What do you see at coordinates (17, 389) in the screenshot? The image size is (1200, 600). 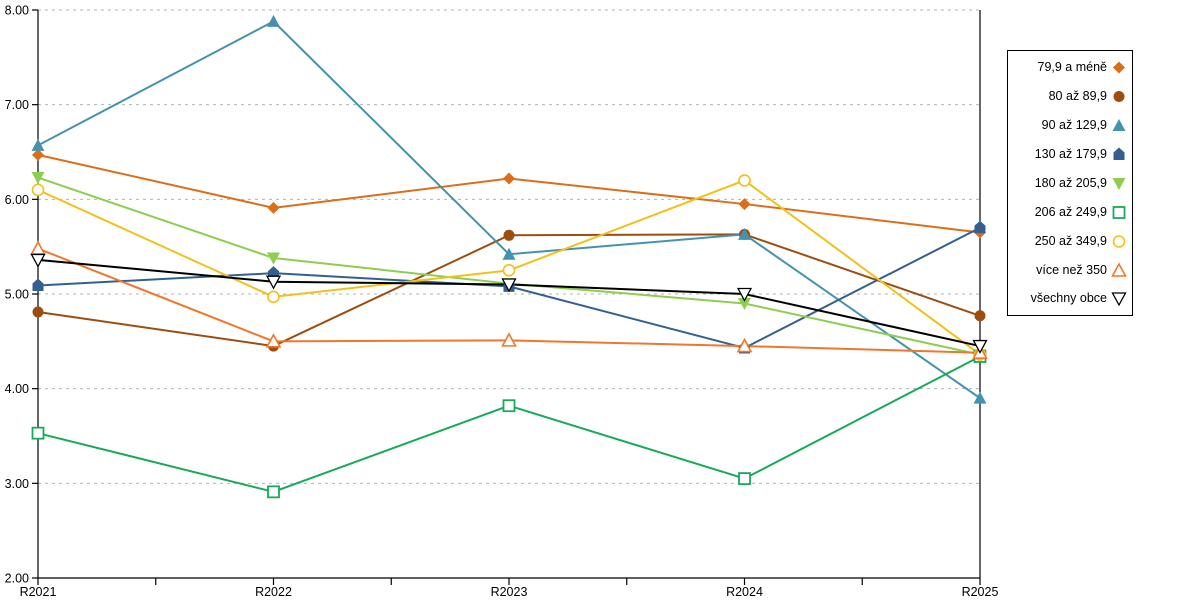 I see `y-axis-label: 4.00` at bounding box center [17, 389].